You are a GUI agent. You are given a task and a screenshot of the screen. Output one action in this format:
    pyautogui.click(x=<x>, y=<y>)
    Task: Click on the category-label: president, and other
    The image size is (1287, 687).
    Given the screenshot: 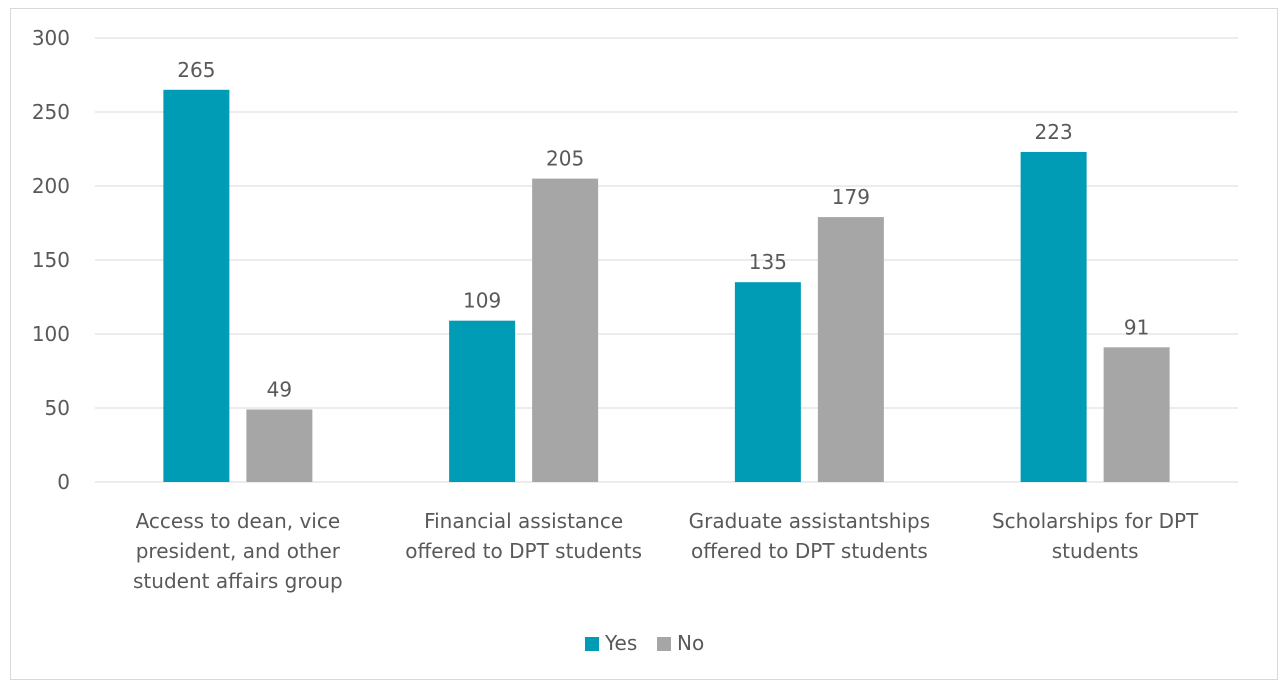 What is the action you would take?
    pyautogui.click(x=238, y=551)
    